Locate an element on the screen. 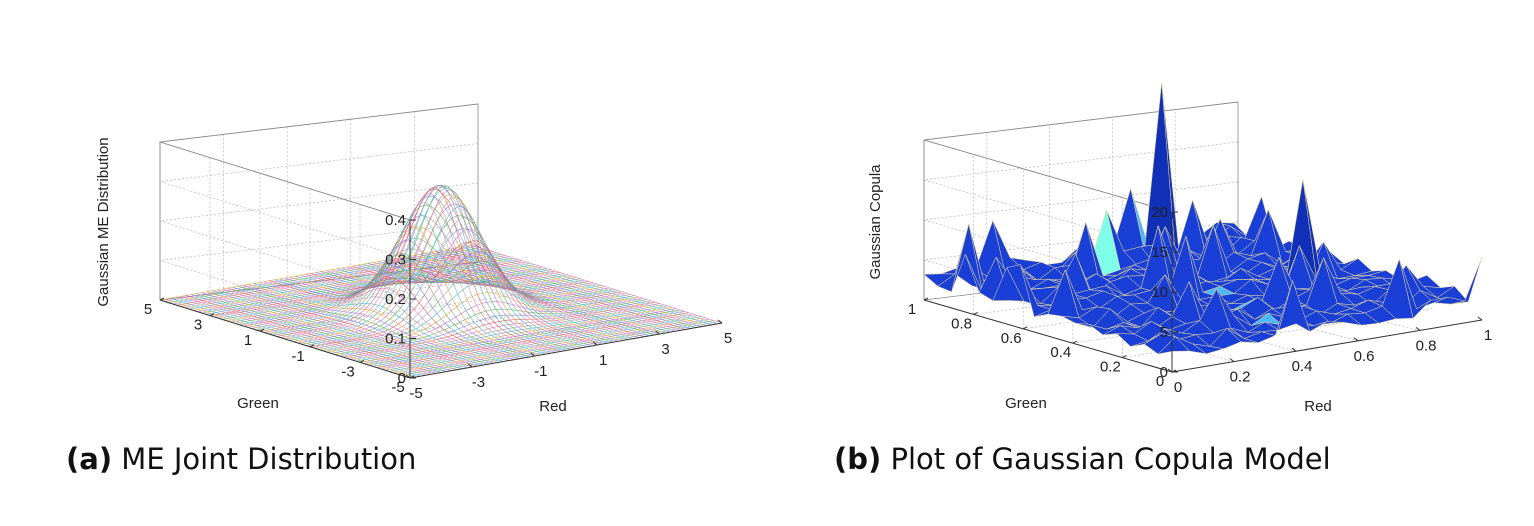  caption-b: (b) Plot of Gaussian Copula Model is located at coordinates (1082, 459).